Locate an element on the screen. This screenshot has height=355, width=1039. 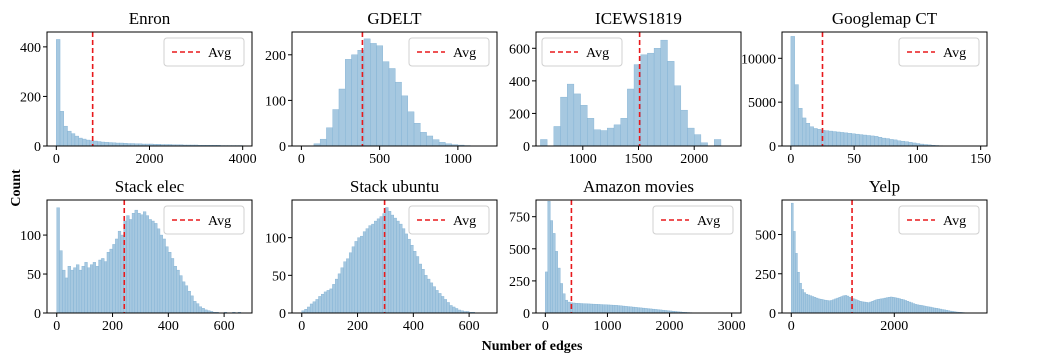
legend-label: Avg is located at coordinates (219, 221).